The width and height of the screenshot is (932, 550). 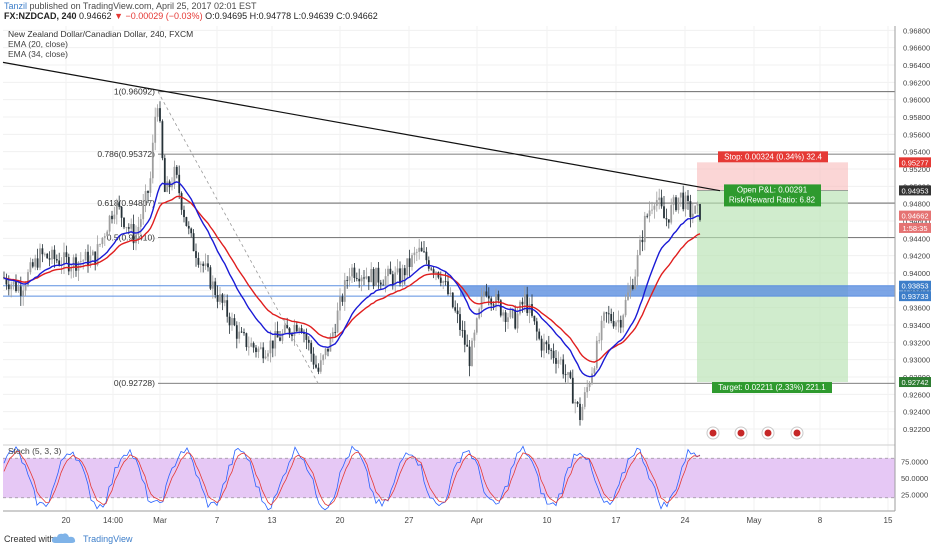 I want to click on price-badge-label: 0.93733, so click(x=914, y=296).